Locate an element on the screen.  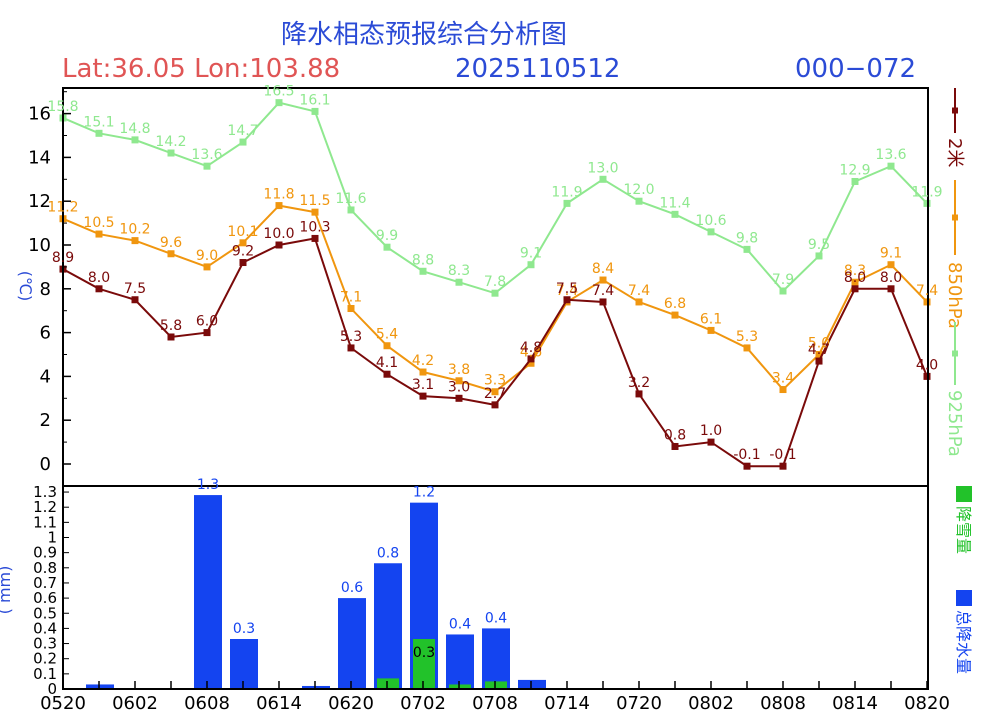
t850-label: 9.0 is located at coordinates (207, 256).